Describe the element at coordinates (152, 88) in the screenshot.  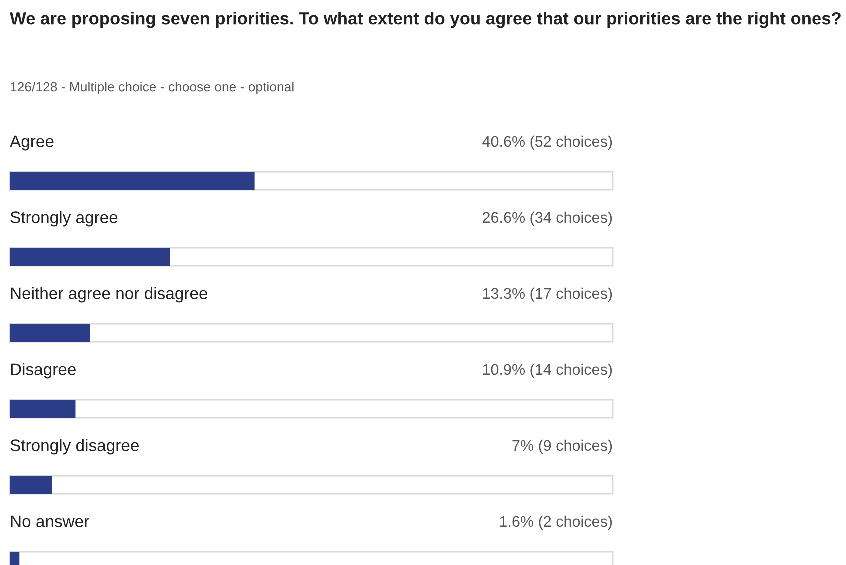
I see `chart-subtitle: 126/128 - Multiple choice - choose one - optional` at that location.